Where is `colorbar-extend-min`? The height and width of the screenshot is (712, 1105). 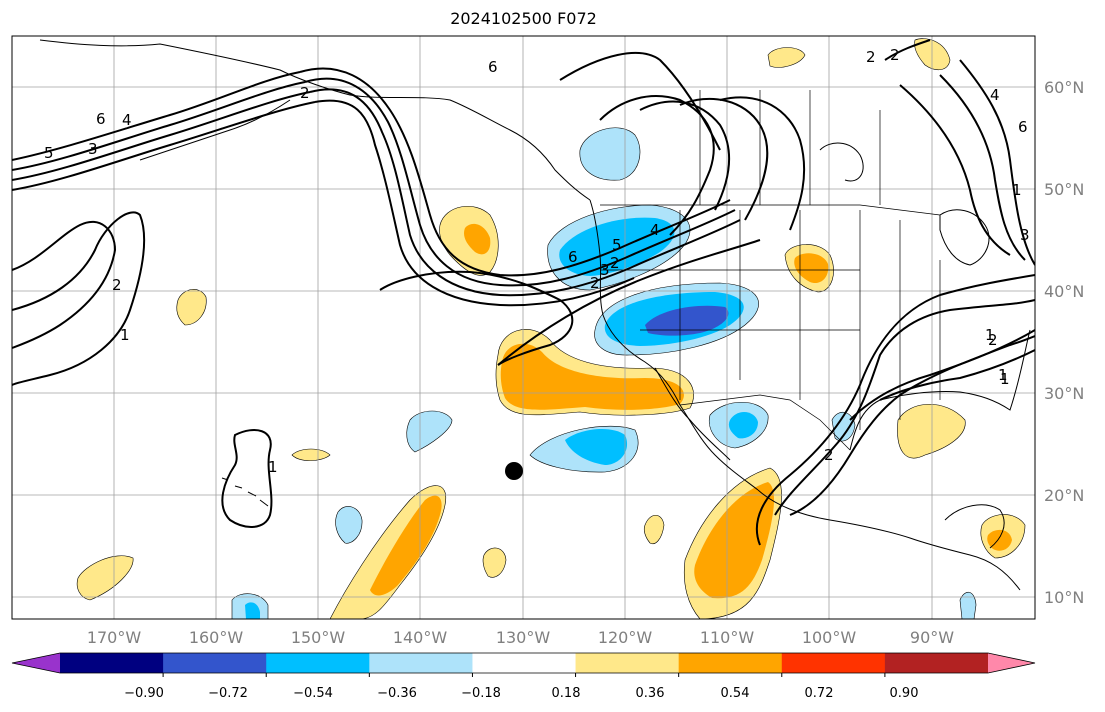
colorbar-extend-min is located at coordinates (36, 663).